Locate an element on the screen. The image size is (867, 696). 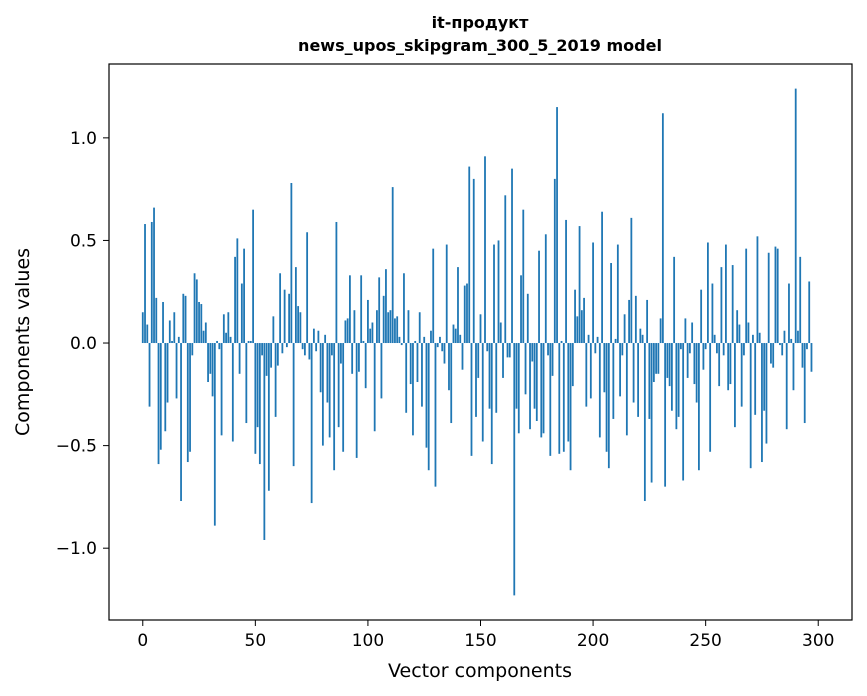
y-tick-label: 1.0 is located at coordinates (83, 139).